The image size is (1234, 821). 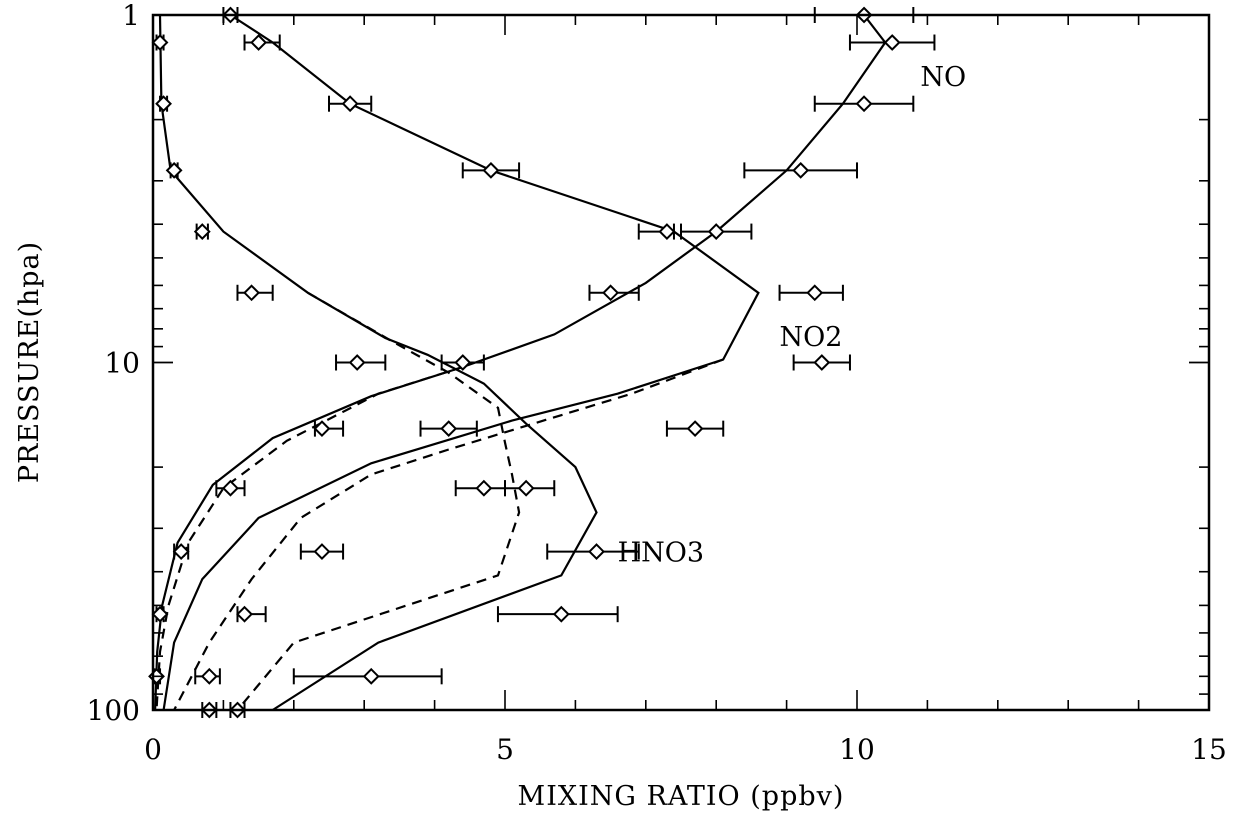 What do you see at coordinates (153, 749) in the screenshot?
I see `x-tick-label: 0` at bounding box center [153, 749].